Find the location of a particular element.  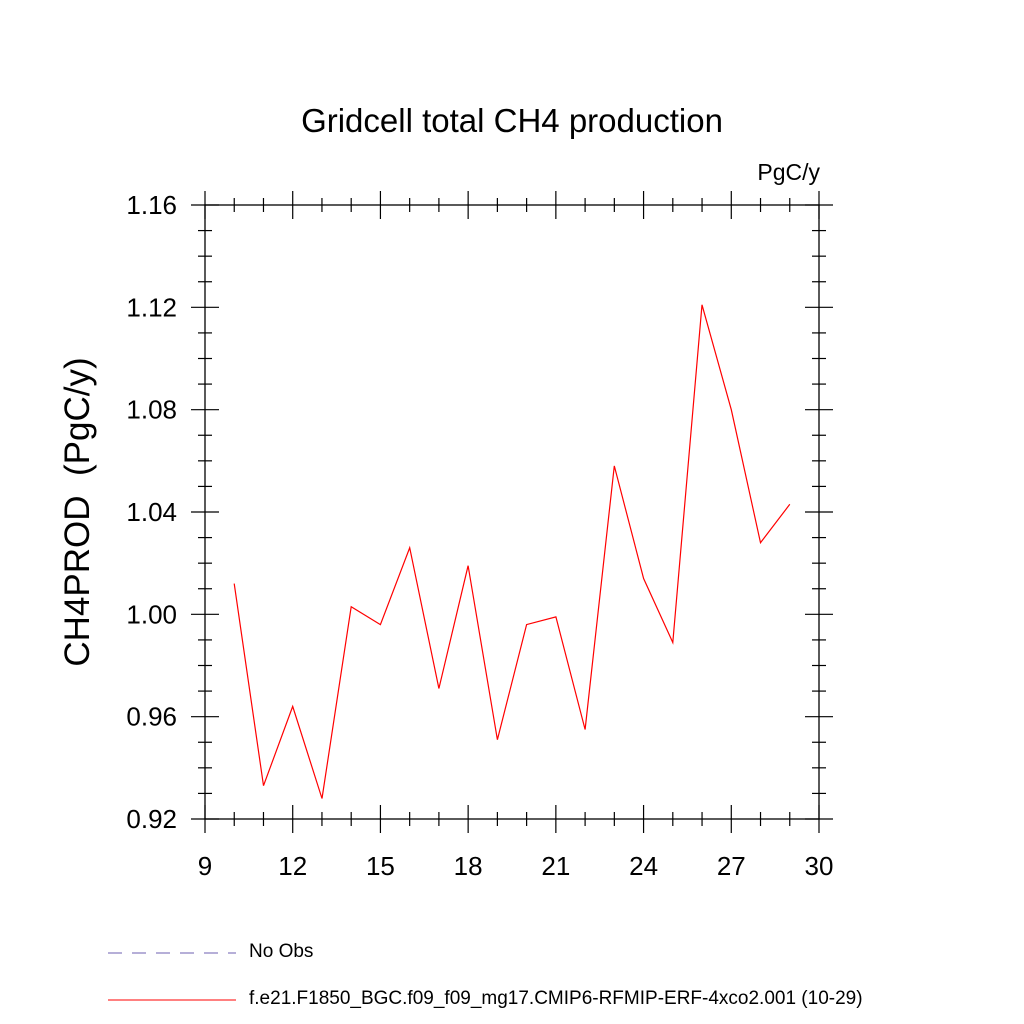

x-tick-label: 12 is located at coordinates (292, 866).